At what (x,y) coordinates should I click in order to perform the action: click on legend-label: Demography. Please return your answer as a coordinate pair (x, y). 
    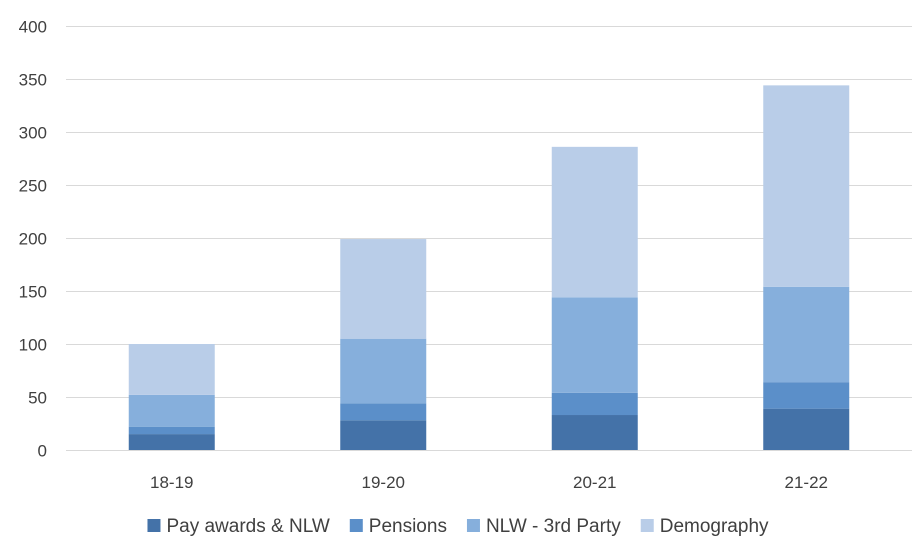
    Looking at the image, I should click on (714, 526).